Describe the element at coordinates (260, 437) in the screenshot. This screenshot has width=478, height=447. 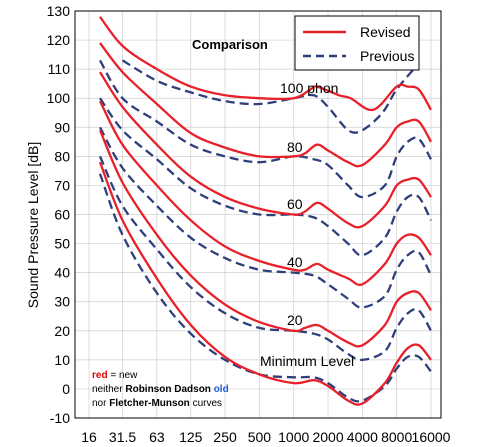
I see `x-tick-label: 500` at that location.